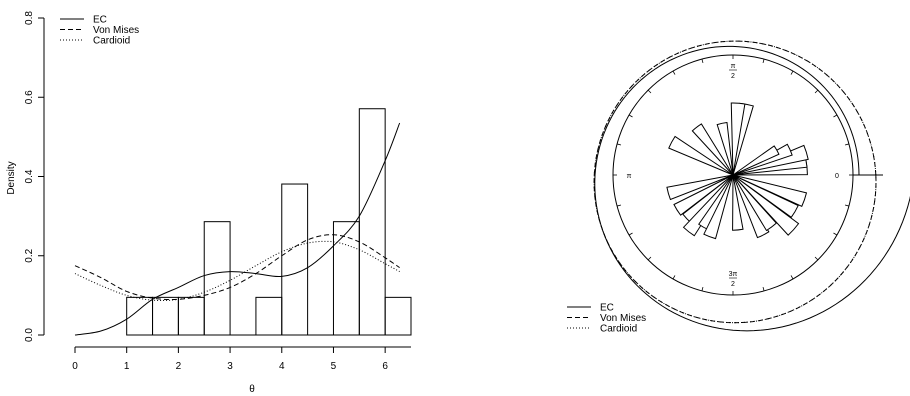  Describe the element at coordinates (282, 366) in the screenshot. I see `x-tick-label-4: 4` at that location.